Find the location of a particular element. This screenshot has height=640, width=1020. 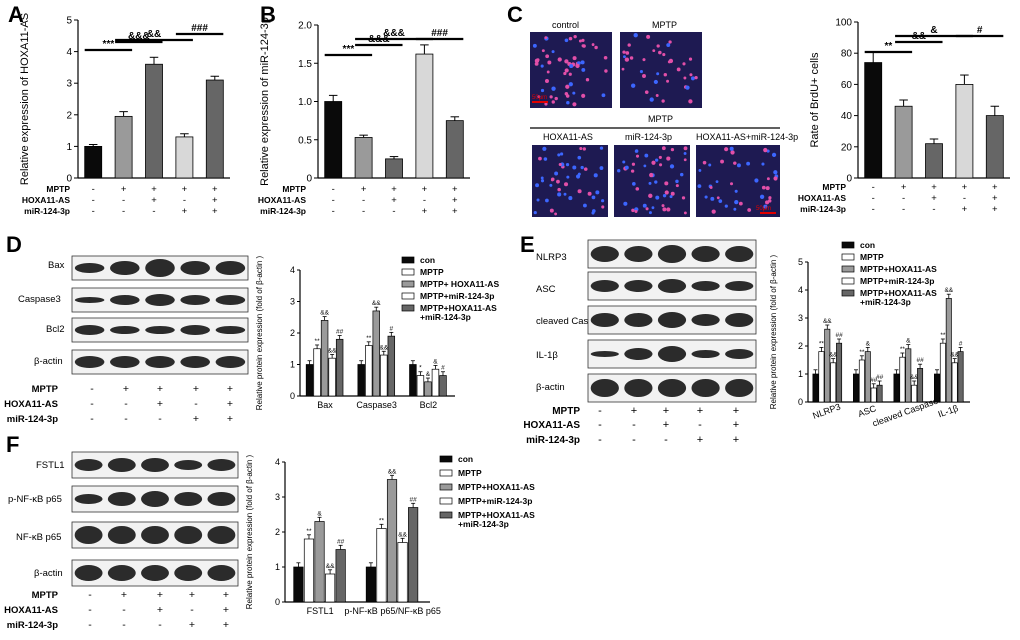

significance-label: ### is located at coordinates (199, 28).